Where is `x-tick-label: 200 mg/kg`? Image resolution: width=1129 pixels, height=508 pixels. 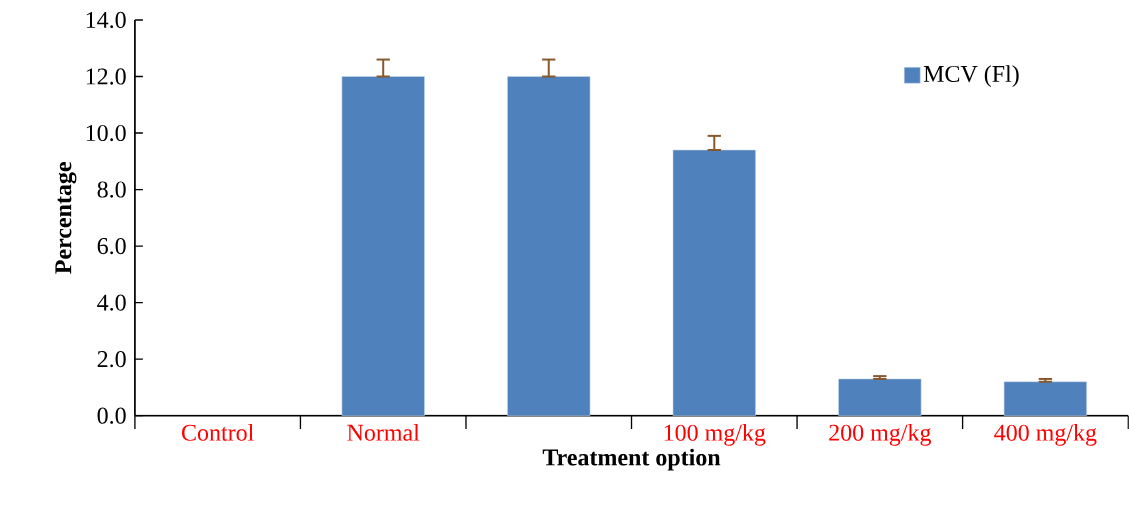 x-tick-label: 200 mg/kg is located at coordinates (880, 435).